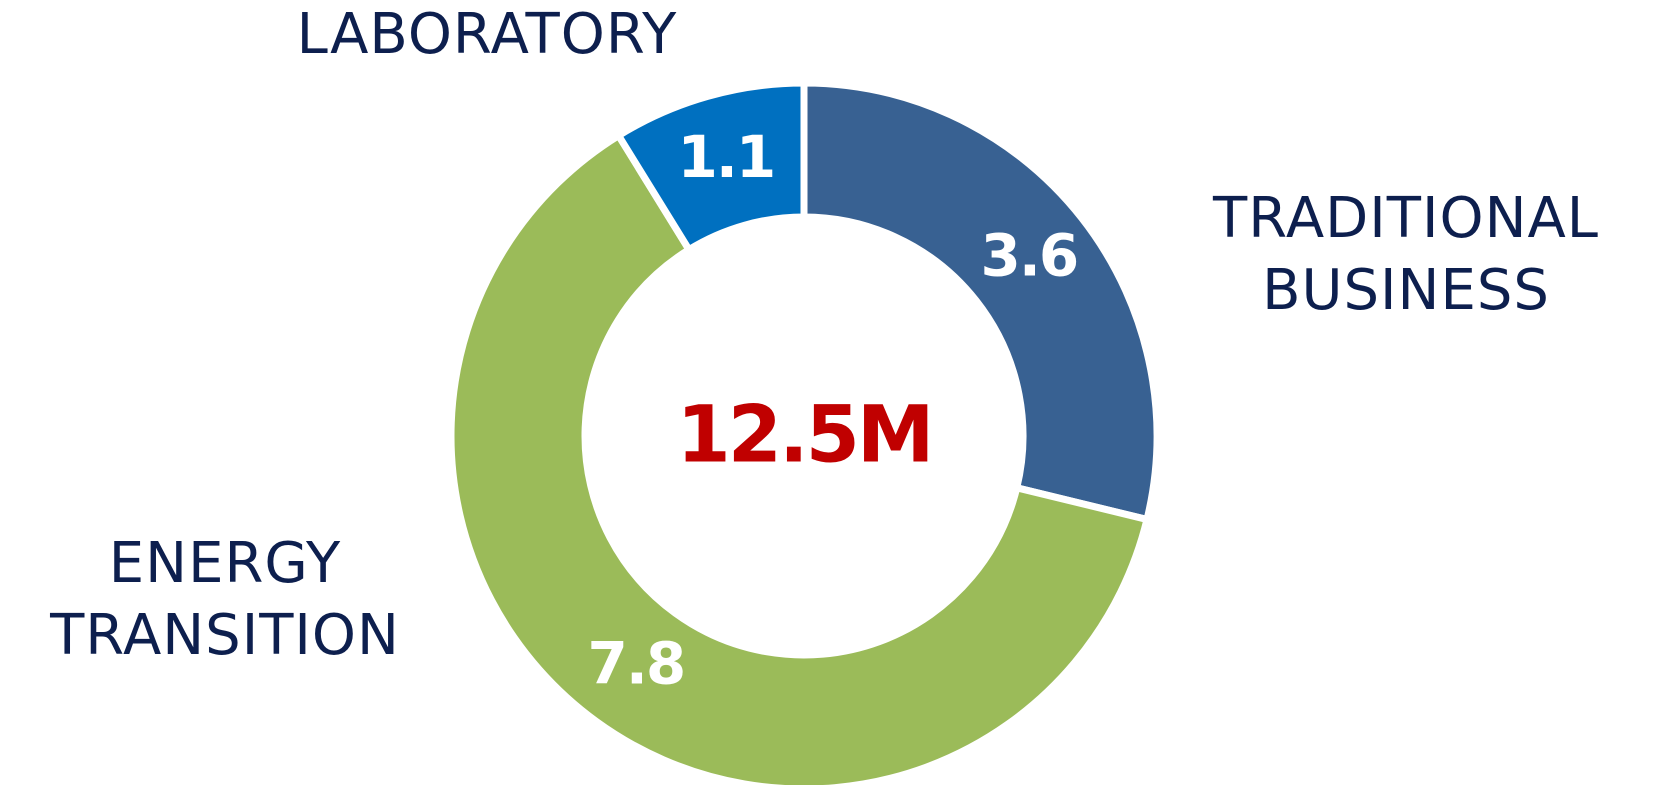 Image resolution: width=1668 pixels, height=785 pixels. Describe the element at coordinates (803, 435) in the screenshot. I see `center-label: 12.5M` at that location.